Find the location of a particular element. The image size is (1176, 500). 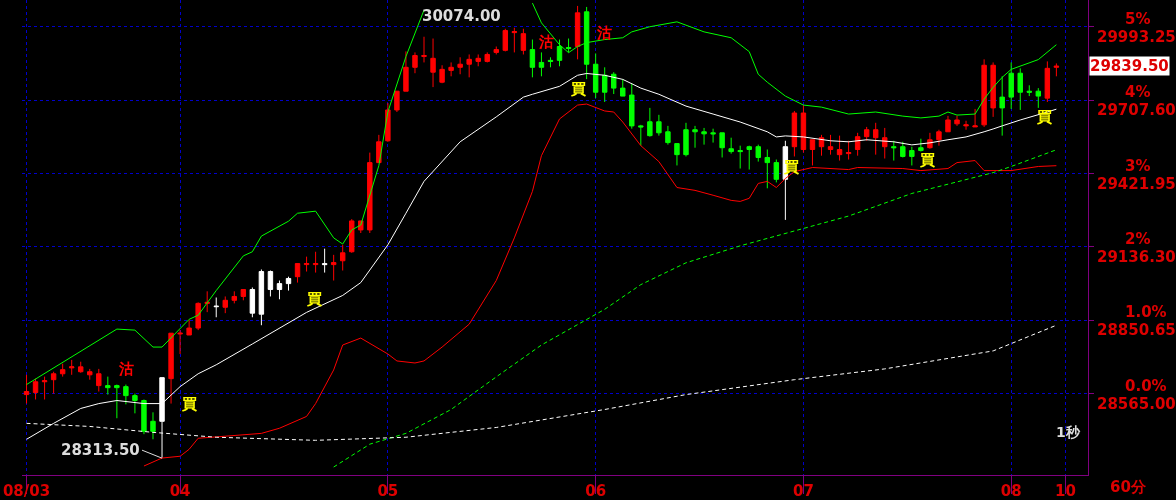

annotation: 30074.00 is located at coordinates (461, 16).